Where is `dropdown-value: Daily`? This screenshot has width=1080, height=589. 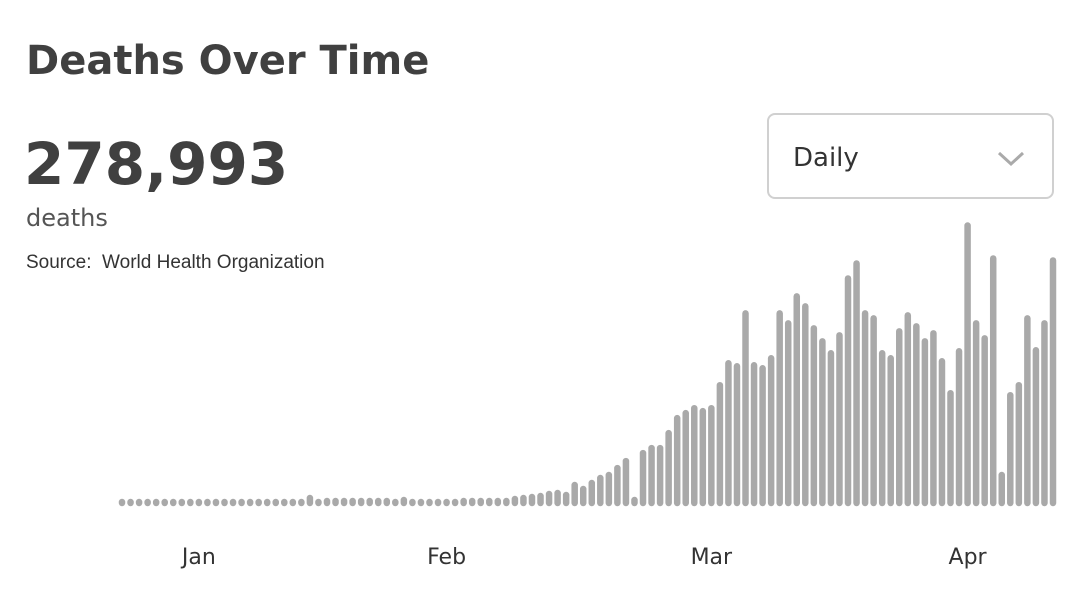 dropdown-value: Daily is located at coordinates (826, 158).